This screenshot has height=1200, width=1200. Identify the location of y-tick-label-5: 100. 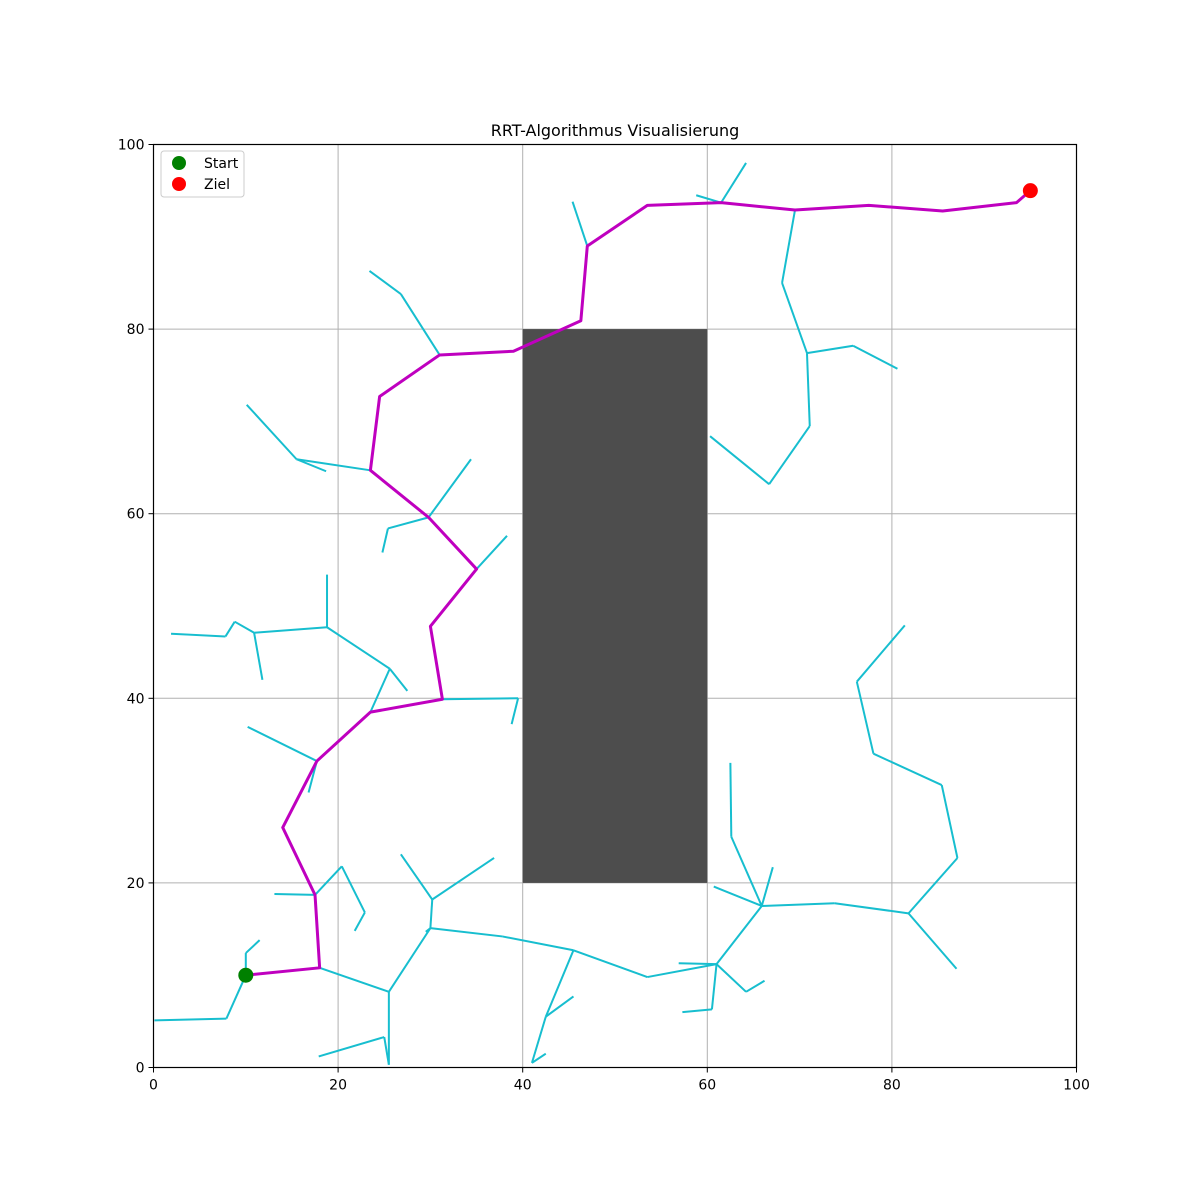
(131, 146).